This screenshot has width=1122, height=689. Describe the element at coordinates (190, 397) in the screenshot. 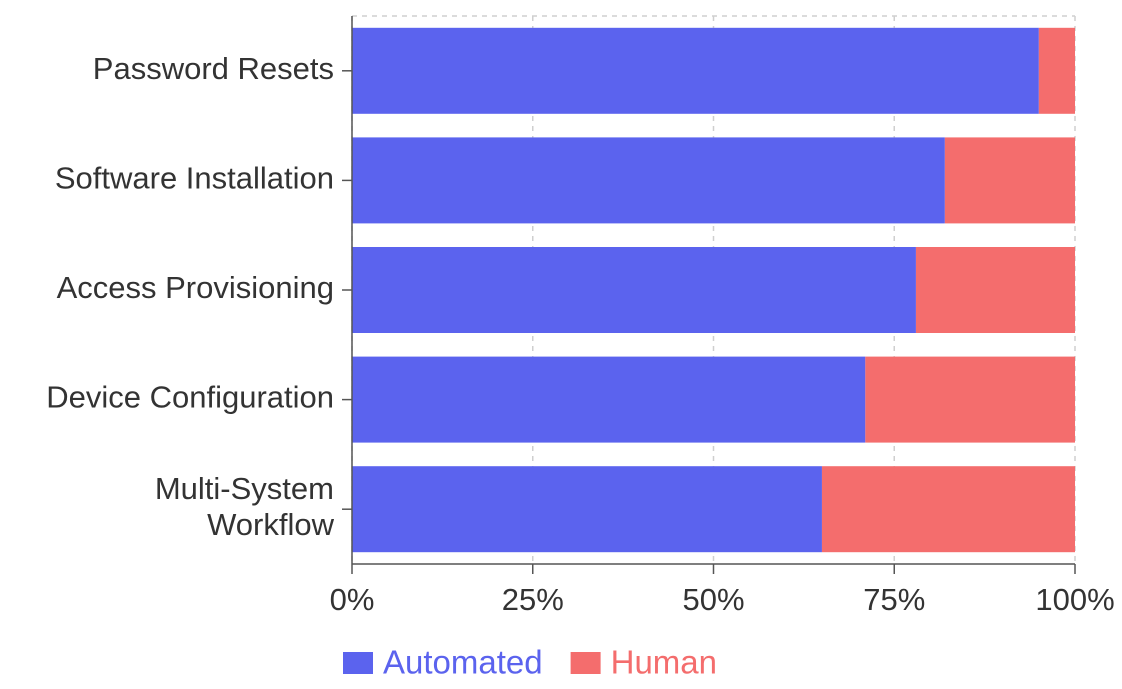

I see `category-label: Device Configuration` at that location.